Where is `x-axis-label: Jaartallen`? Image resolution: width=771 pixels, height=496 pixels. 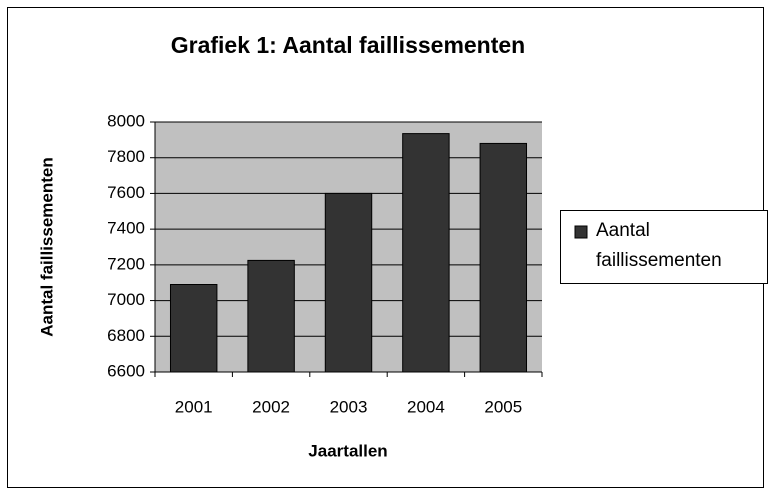 x-axis-label: Jaartallen is located at coordinates (347, 450).